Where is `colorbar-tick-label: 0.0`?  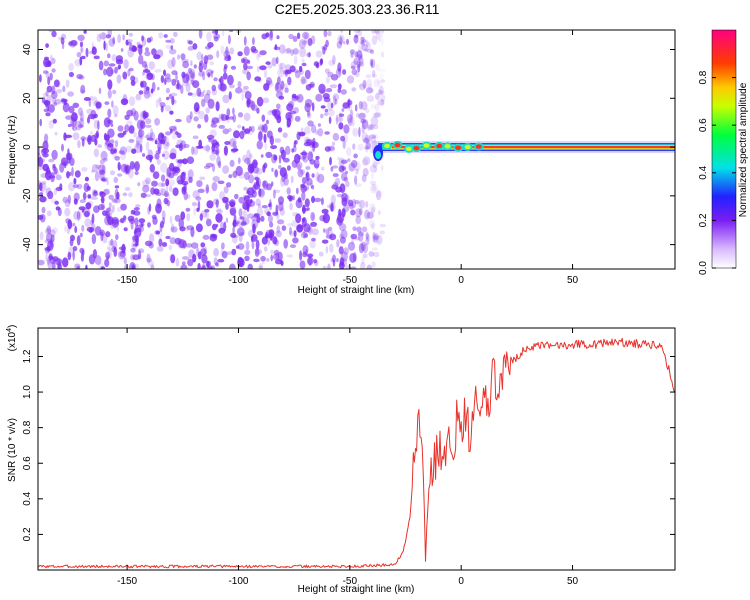
colorbar-tick-label: 0.0 is located at coordinates (703, 268).